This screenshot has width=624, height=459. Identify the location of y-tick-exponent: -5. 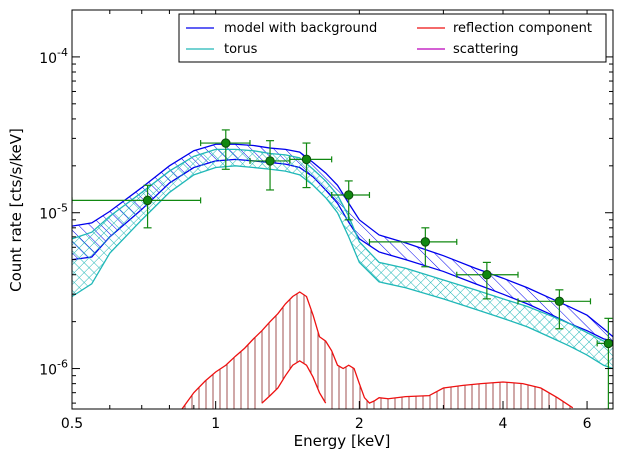
(62, 208).